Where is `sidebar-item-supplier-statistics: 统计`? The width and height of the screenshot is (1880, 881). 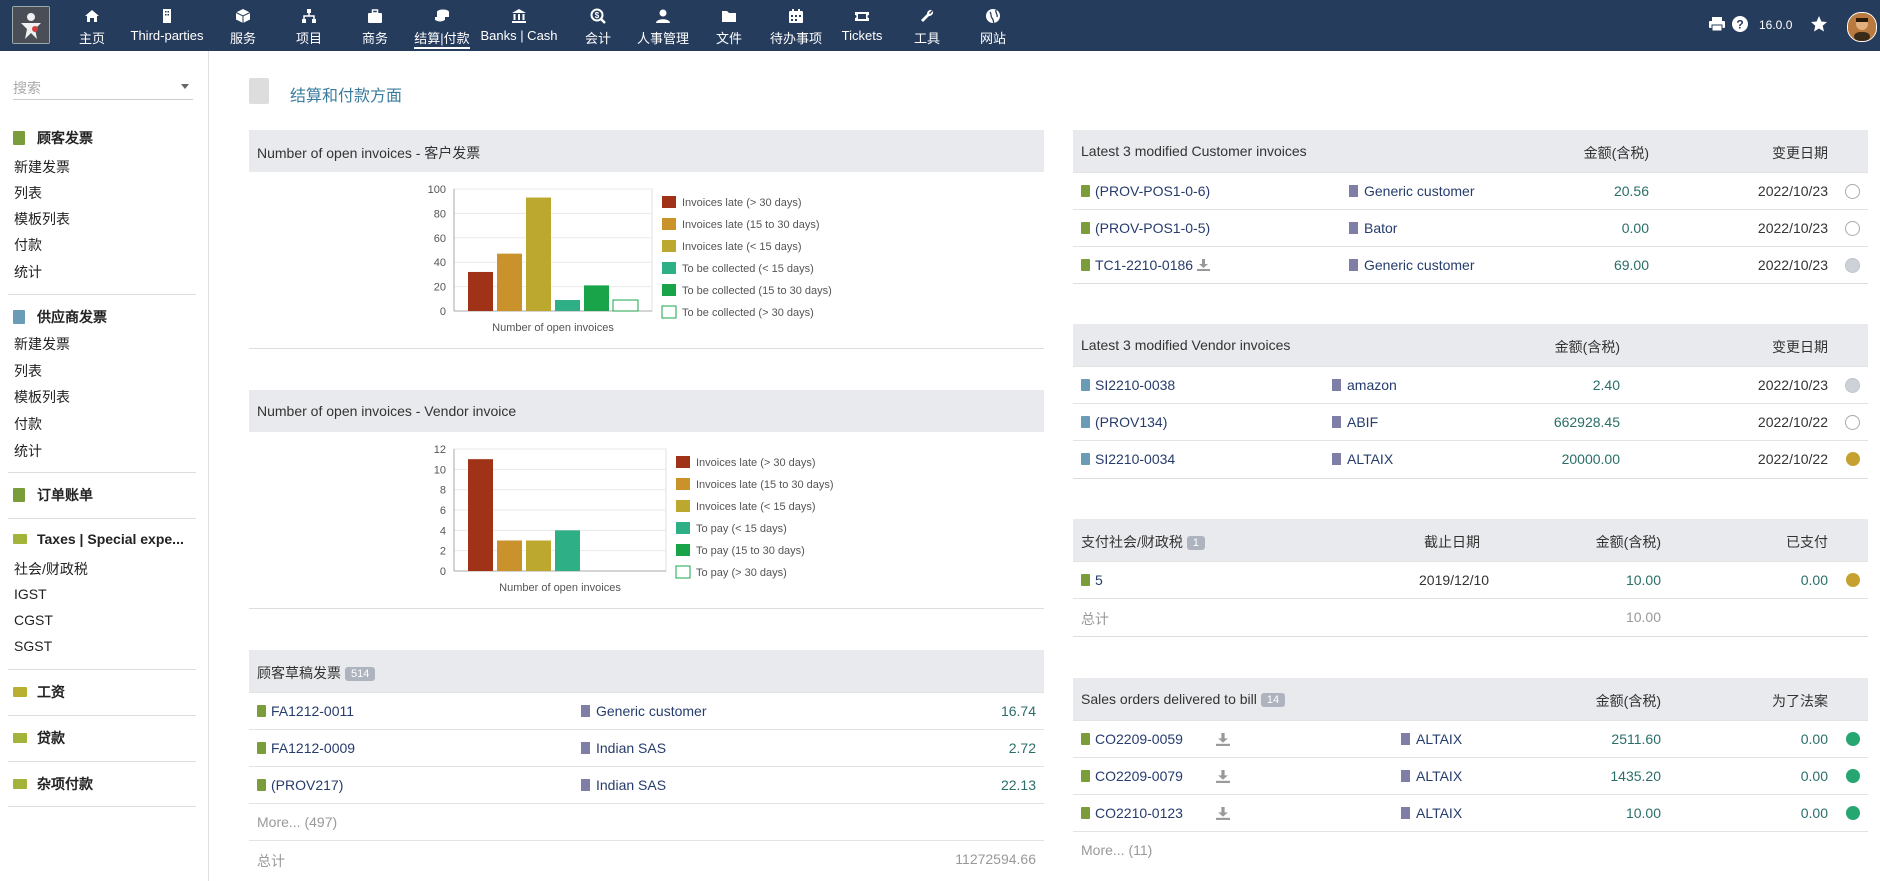
sidebar-item-supplier-statistics: 统计 is located at coordinates (28, 451).